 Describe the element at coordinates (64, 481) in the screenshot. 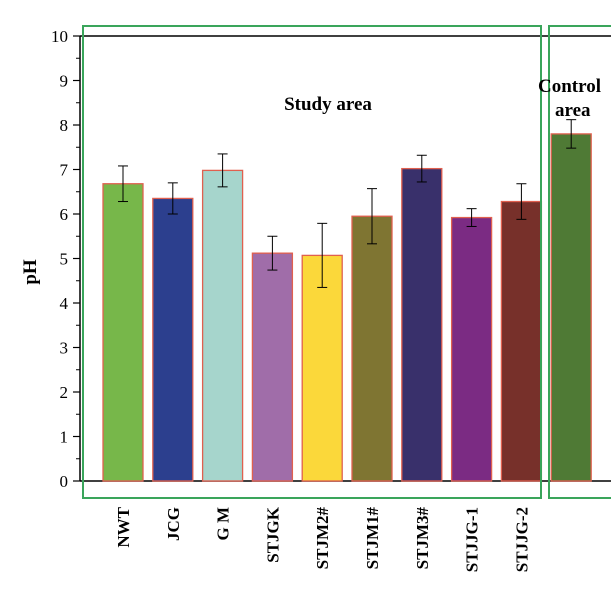

I see `y-tick-label: 0` at that location.